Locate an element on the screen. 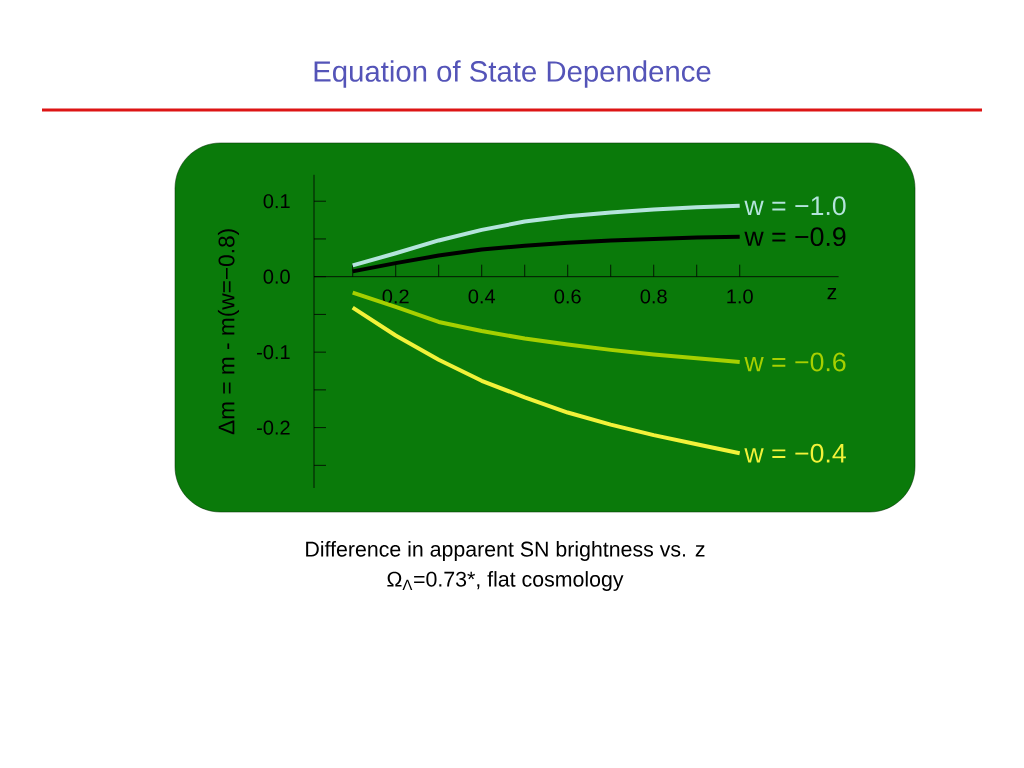 Image resolution: width=1024 pixels, height=768 pixels. series-label: w = −0.4 is located at coordinates (795, 453).